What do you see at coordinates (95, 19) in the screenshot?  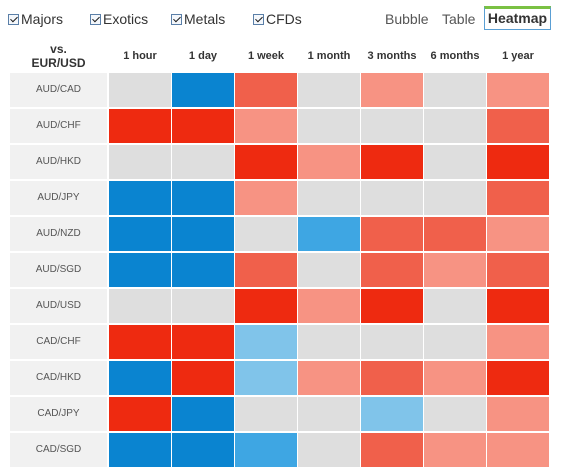 I see `checkbox-exotics` at bounding box center [95, 19].